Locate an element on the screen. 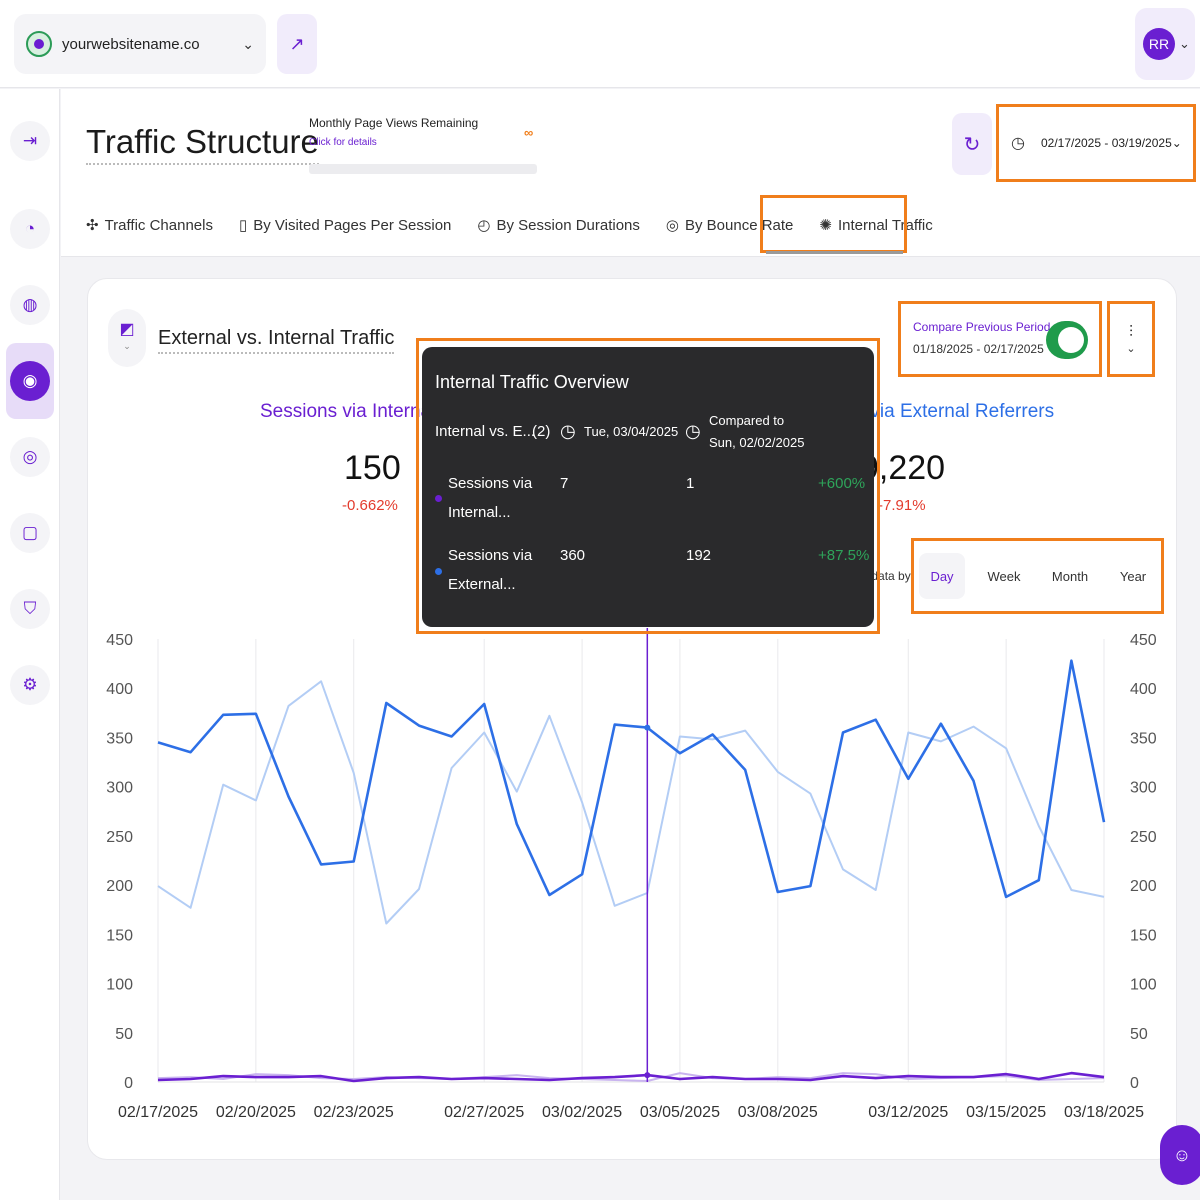 The image size is (1200, 1200). chart-type-selector: ◩ ⌄ is located at coordinates (127, 338).